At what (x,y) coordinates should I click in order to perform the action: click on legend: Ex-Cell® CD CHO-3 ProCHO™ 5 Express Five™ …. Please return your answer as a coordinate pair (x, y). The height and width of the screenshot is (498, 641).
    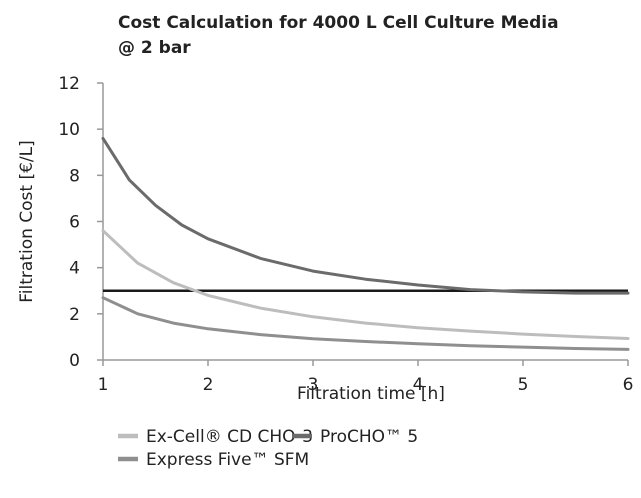
    Looking at the image, I should click on (268, 448).